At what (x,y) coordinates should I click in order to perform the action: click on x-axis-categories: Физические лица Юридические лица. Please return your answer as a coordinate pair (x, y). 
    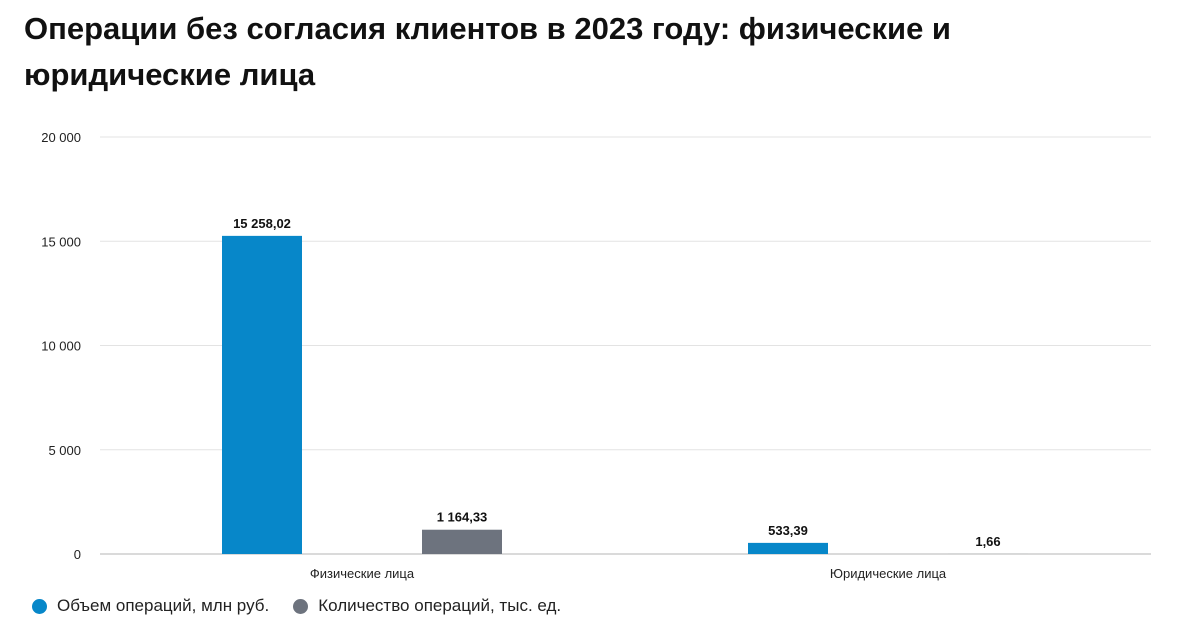
    Looking at the image, I should click on (628, 573).